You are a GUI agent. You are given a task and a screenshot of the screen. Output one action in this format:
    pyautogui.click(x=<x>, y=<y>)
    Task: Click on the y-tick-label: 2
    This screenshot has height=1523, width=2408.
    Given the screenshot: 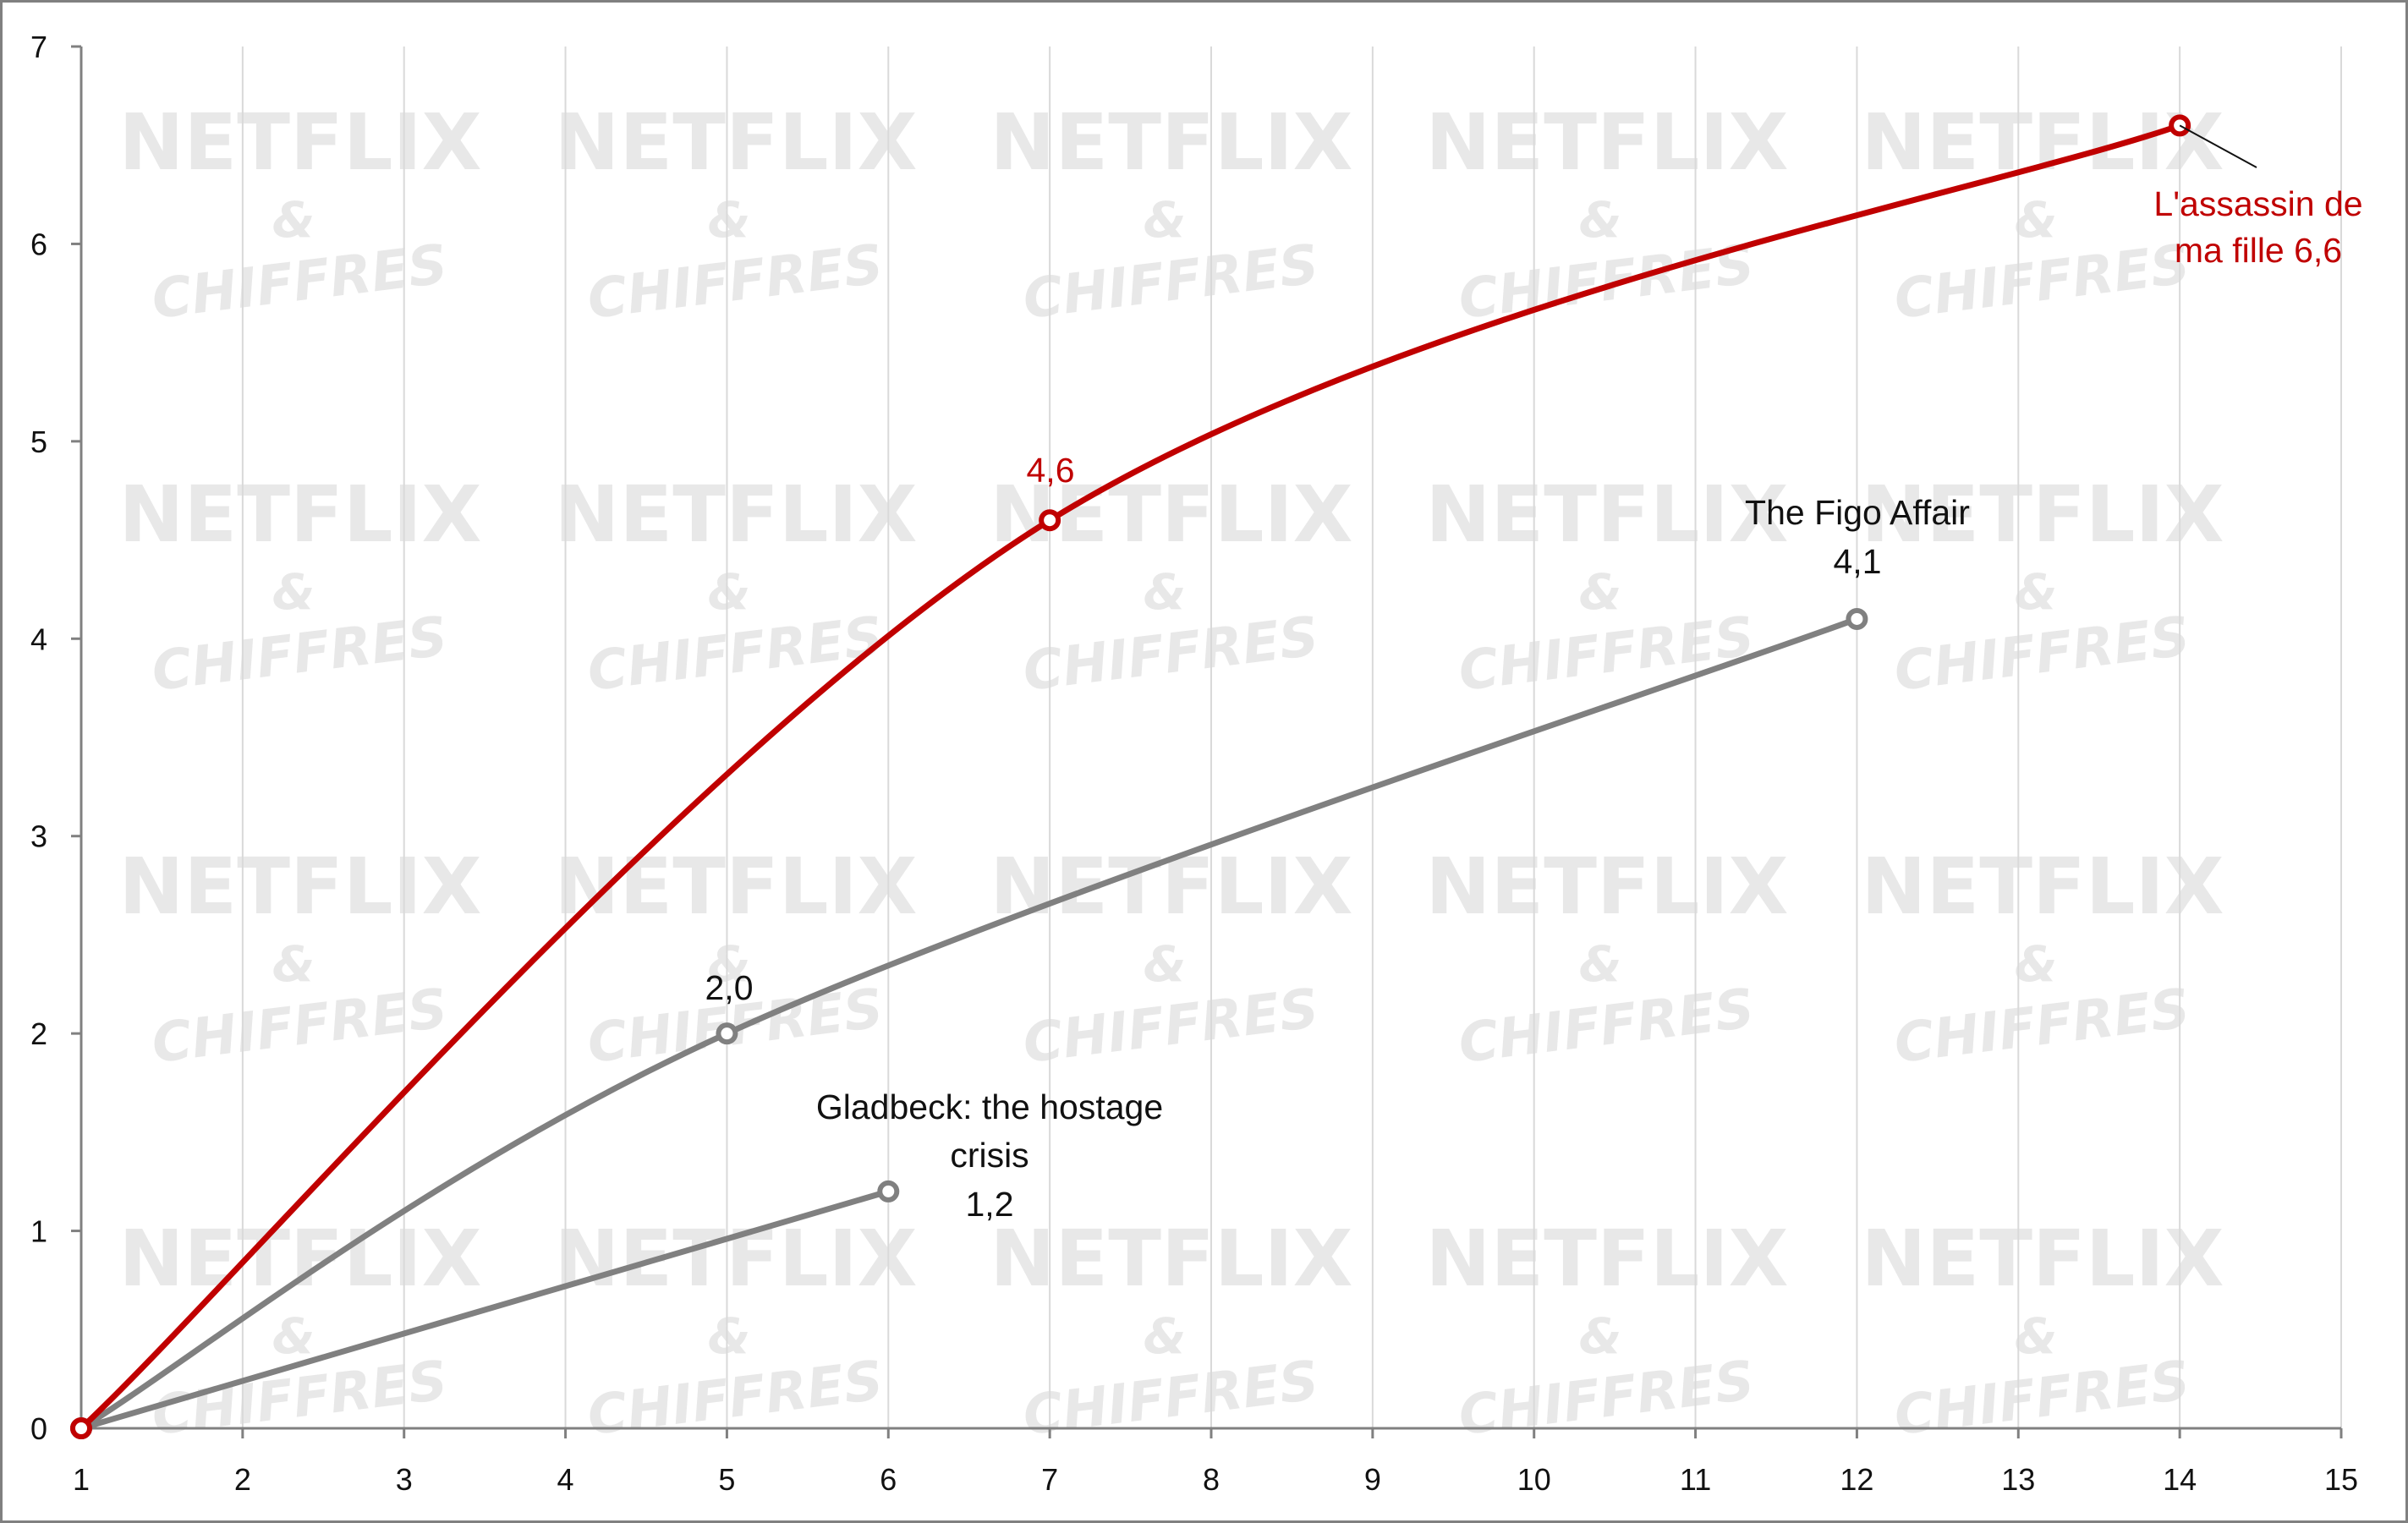 What is the action you would take?
    pyautogui.click(x=38, y=1033)
    